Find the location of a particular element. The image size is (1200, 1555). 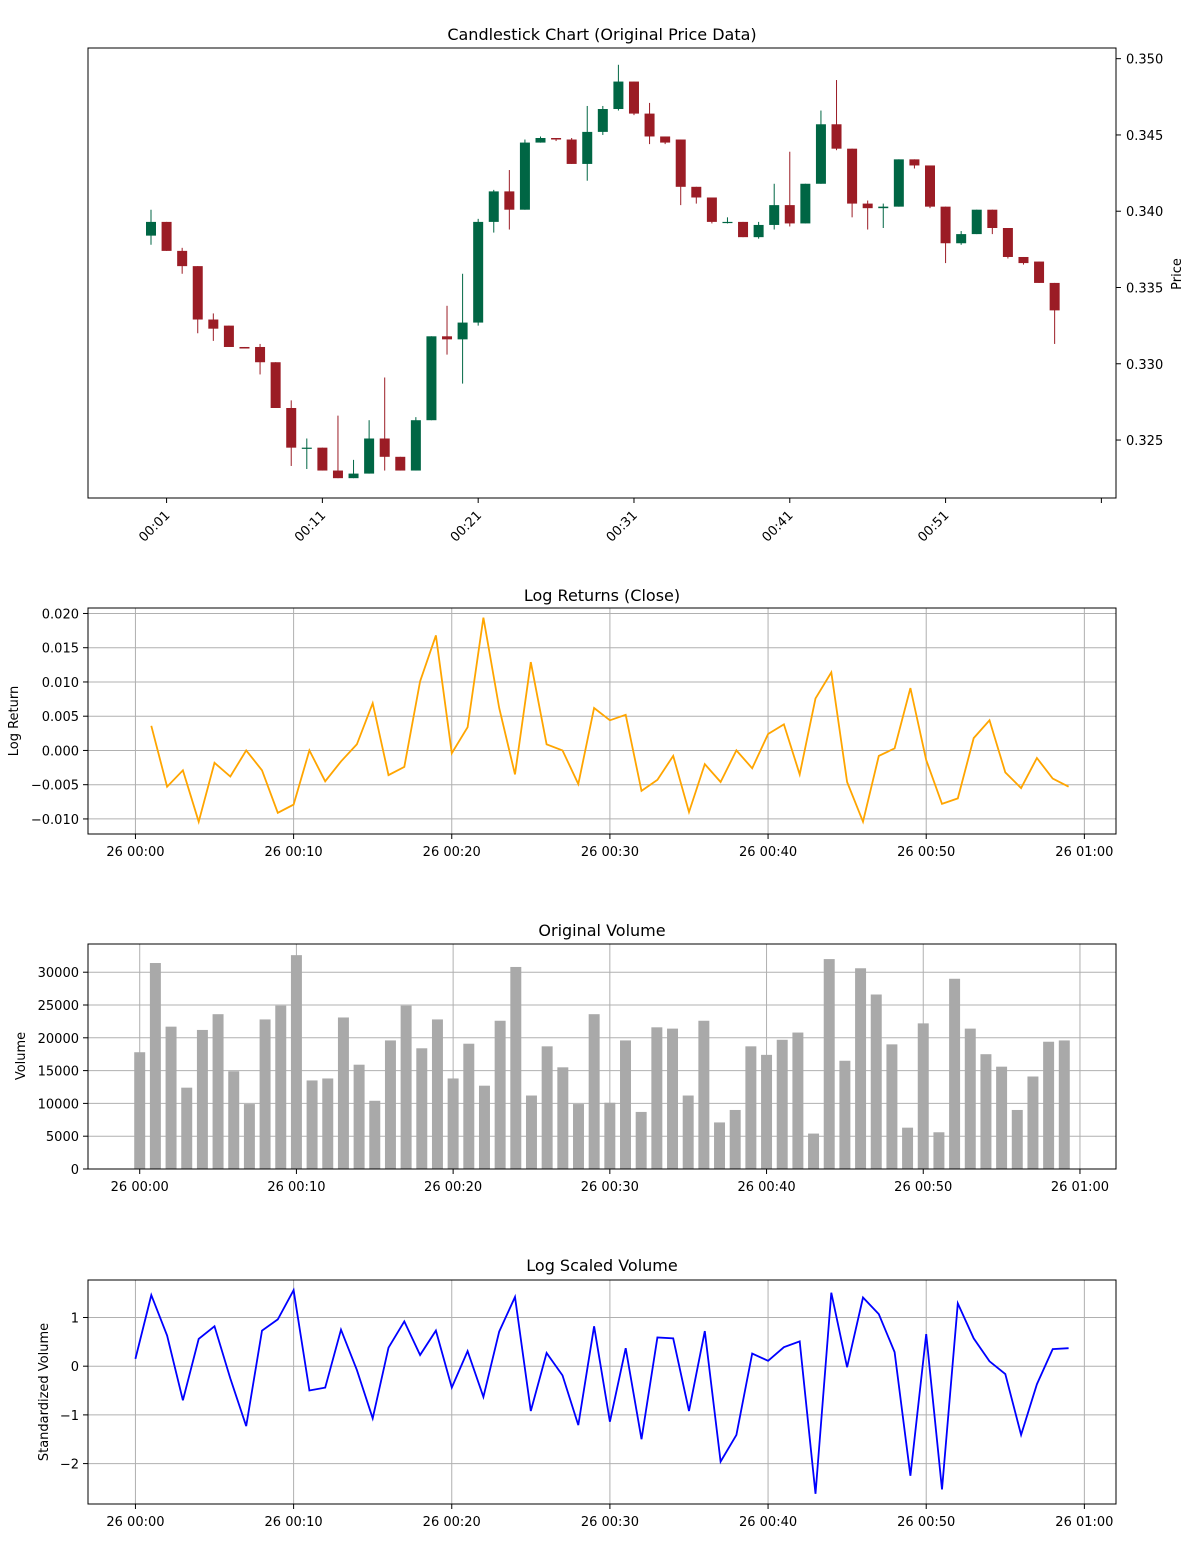

y-tick-label: 0 is located at coordinates (75, 1367).